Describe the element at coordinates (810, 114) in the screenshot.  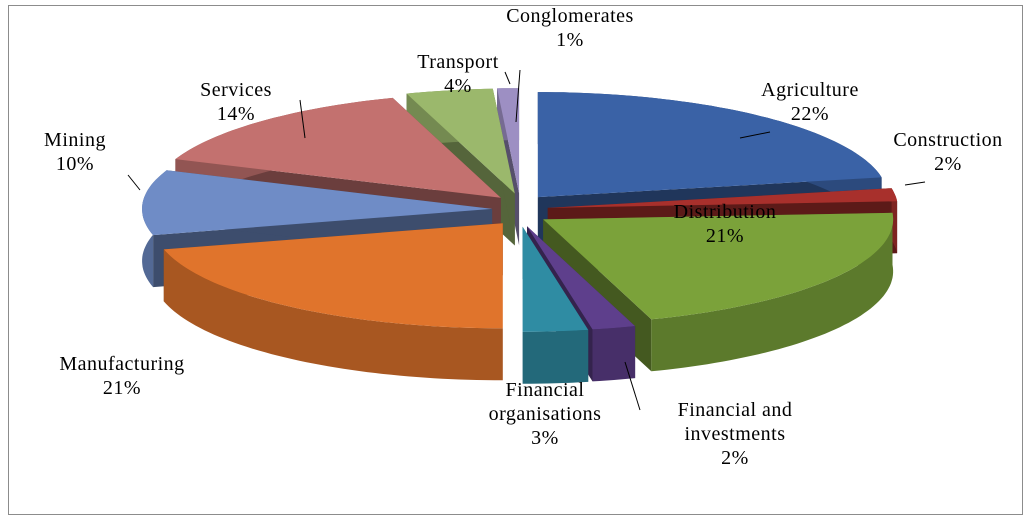
I see `value-label: 22%` at that location.